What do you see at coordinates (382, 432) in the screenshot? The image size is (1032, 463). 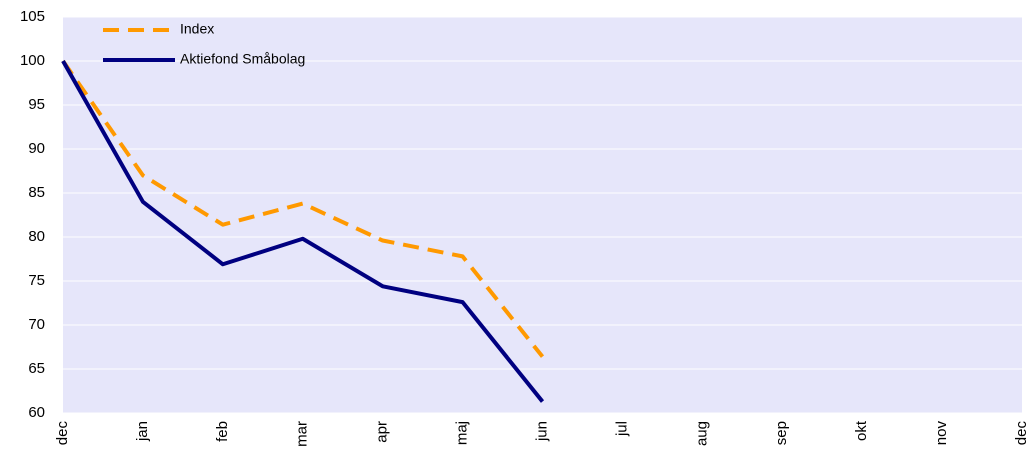 I see `x-tick-label: apr` at bounding box center [382, 432].